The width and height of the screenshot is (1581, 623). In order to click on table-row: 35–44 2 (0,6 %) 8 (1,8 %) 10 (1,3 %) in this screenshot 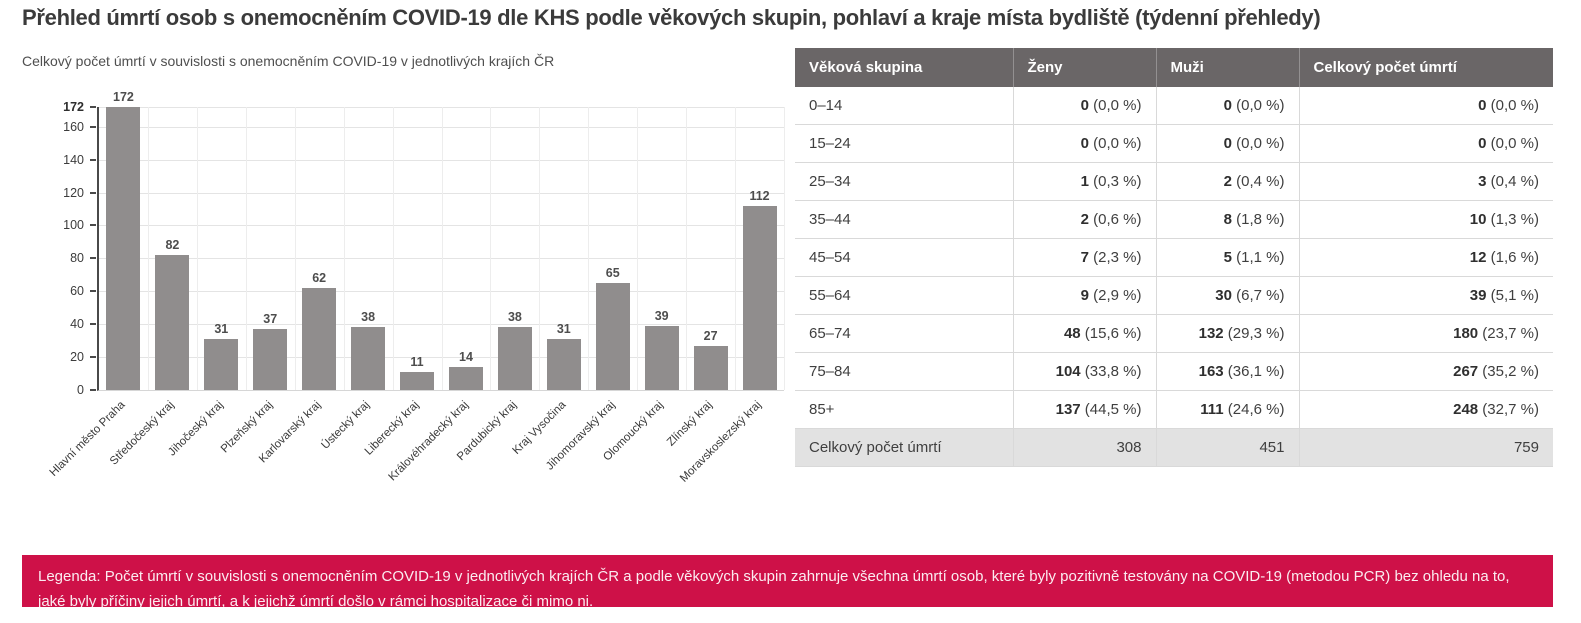, I will do `click(1174, 219)`.